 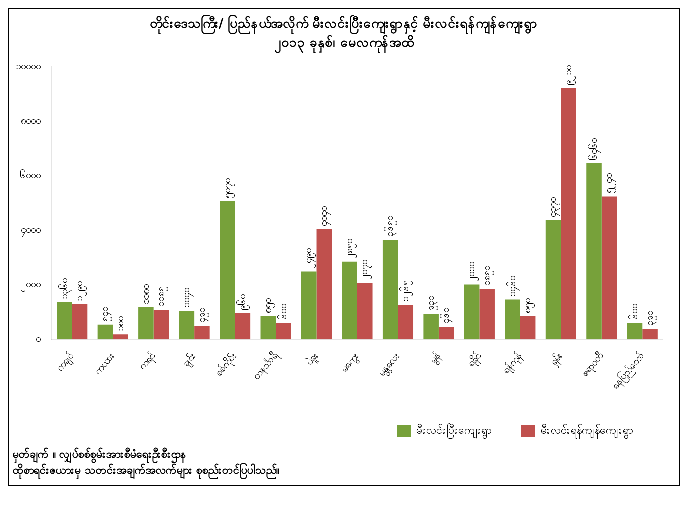 What do you see at coordinates (390, 227) in the screenshot?
I see `data-label: ၃၆၅၀` at bounding box center [390, 227].